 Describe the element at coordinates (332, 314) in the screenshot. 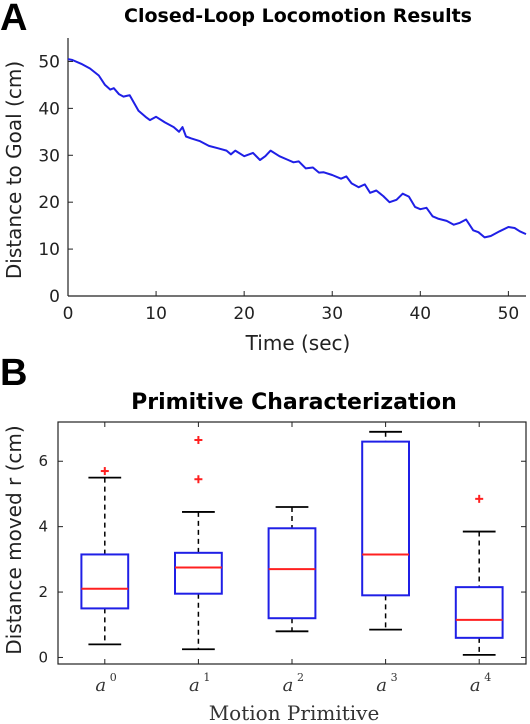

I see `chart-a-xtick-label: 30` at that location.